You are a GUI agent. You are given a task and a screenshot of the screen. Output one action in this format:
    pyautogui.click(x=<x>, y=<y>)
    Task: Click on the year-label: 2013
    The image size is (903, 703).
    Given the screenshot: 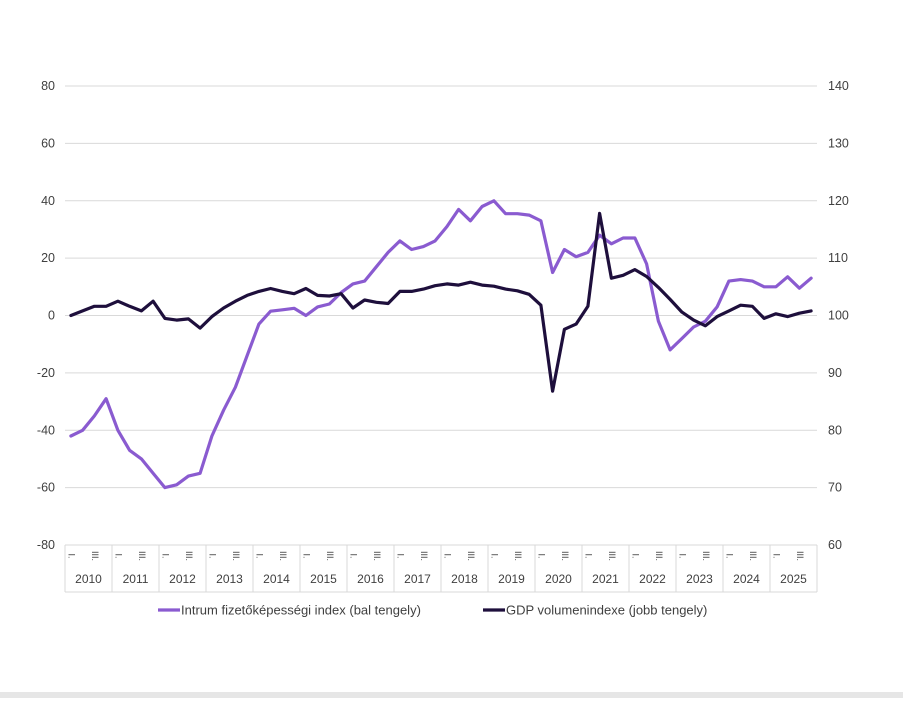 What is the action you would take?
    pyautogui.click(x=229, y=579)
    